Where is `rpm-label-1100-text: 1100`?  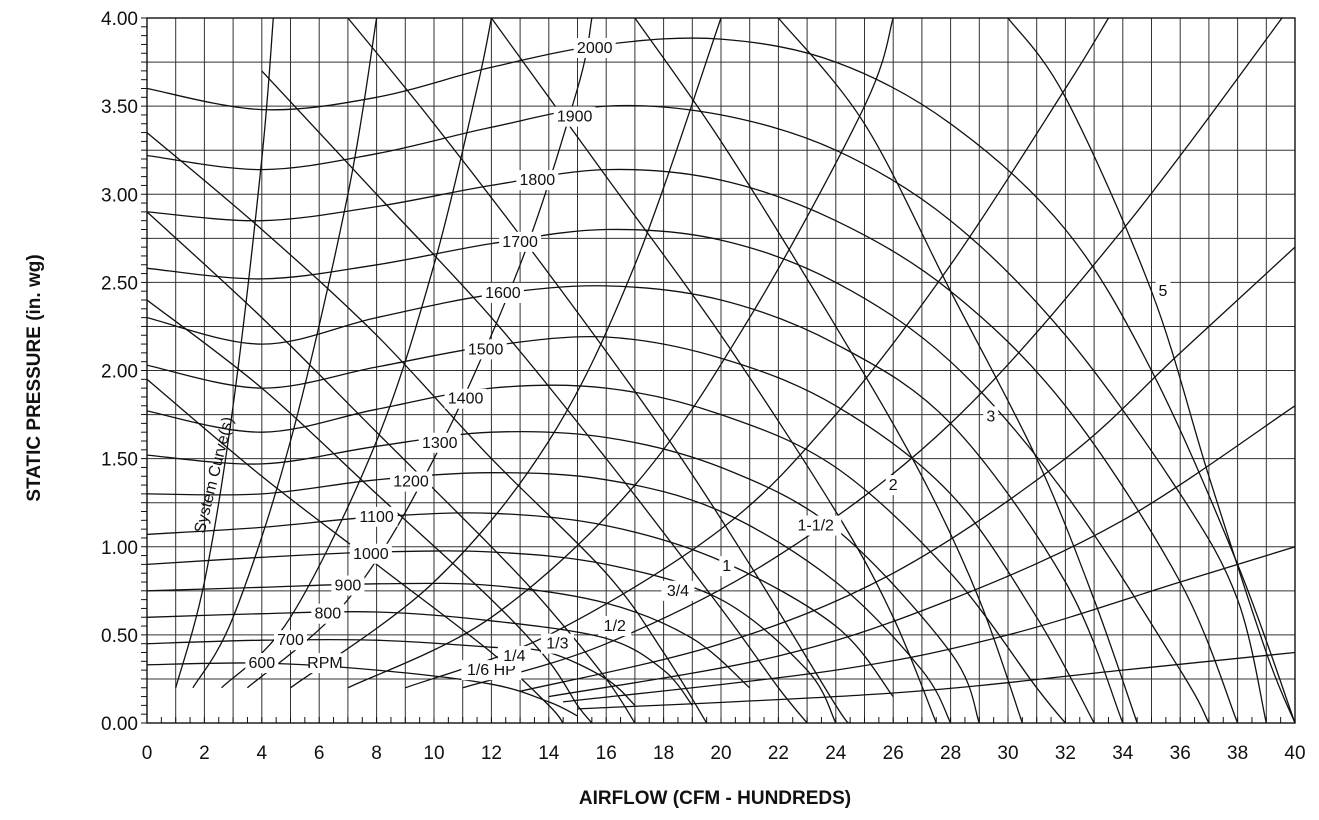 rpm-label-1100-text: 1100 is located at coordinates (376, 517).